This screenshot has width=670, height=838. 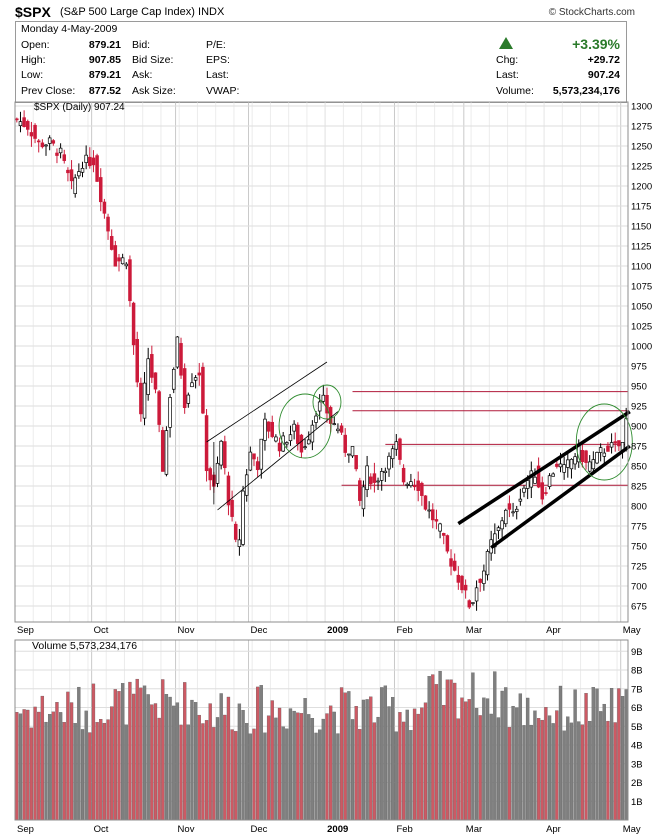 What do you see at coordinates (186, 630) in the screenshot?
I see `x-tick-label: Nov` at bounding box center [186, 630].